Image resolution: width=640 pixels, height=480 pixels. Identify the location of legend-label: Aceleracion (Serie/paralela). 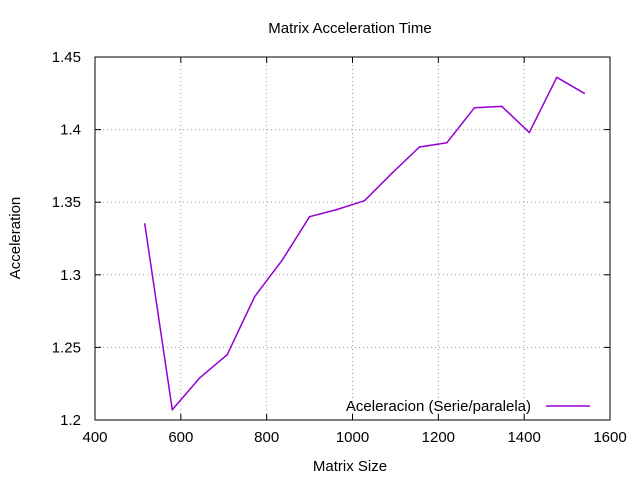
(438, 406).